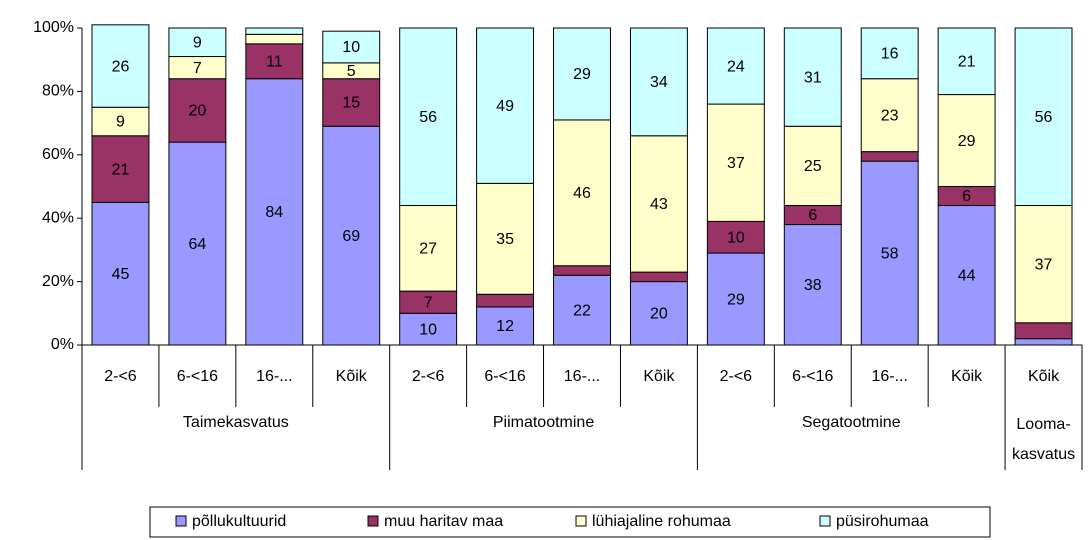 Image resolution: width=1090 pixels, height=540 pixels. I want to click on data-label: 64, so click(197, 244).